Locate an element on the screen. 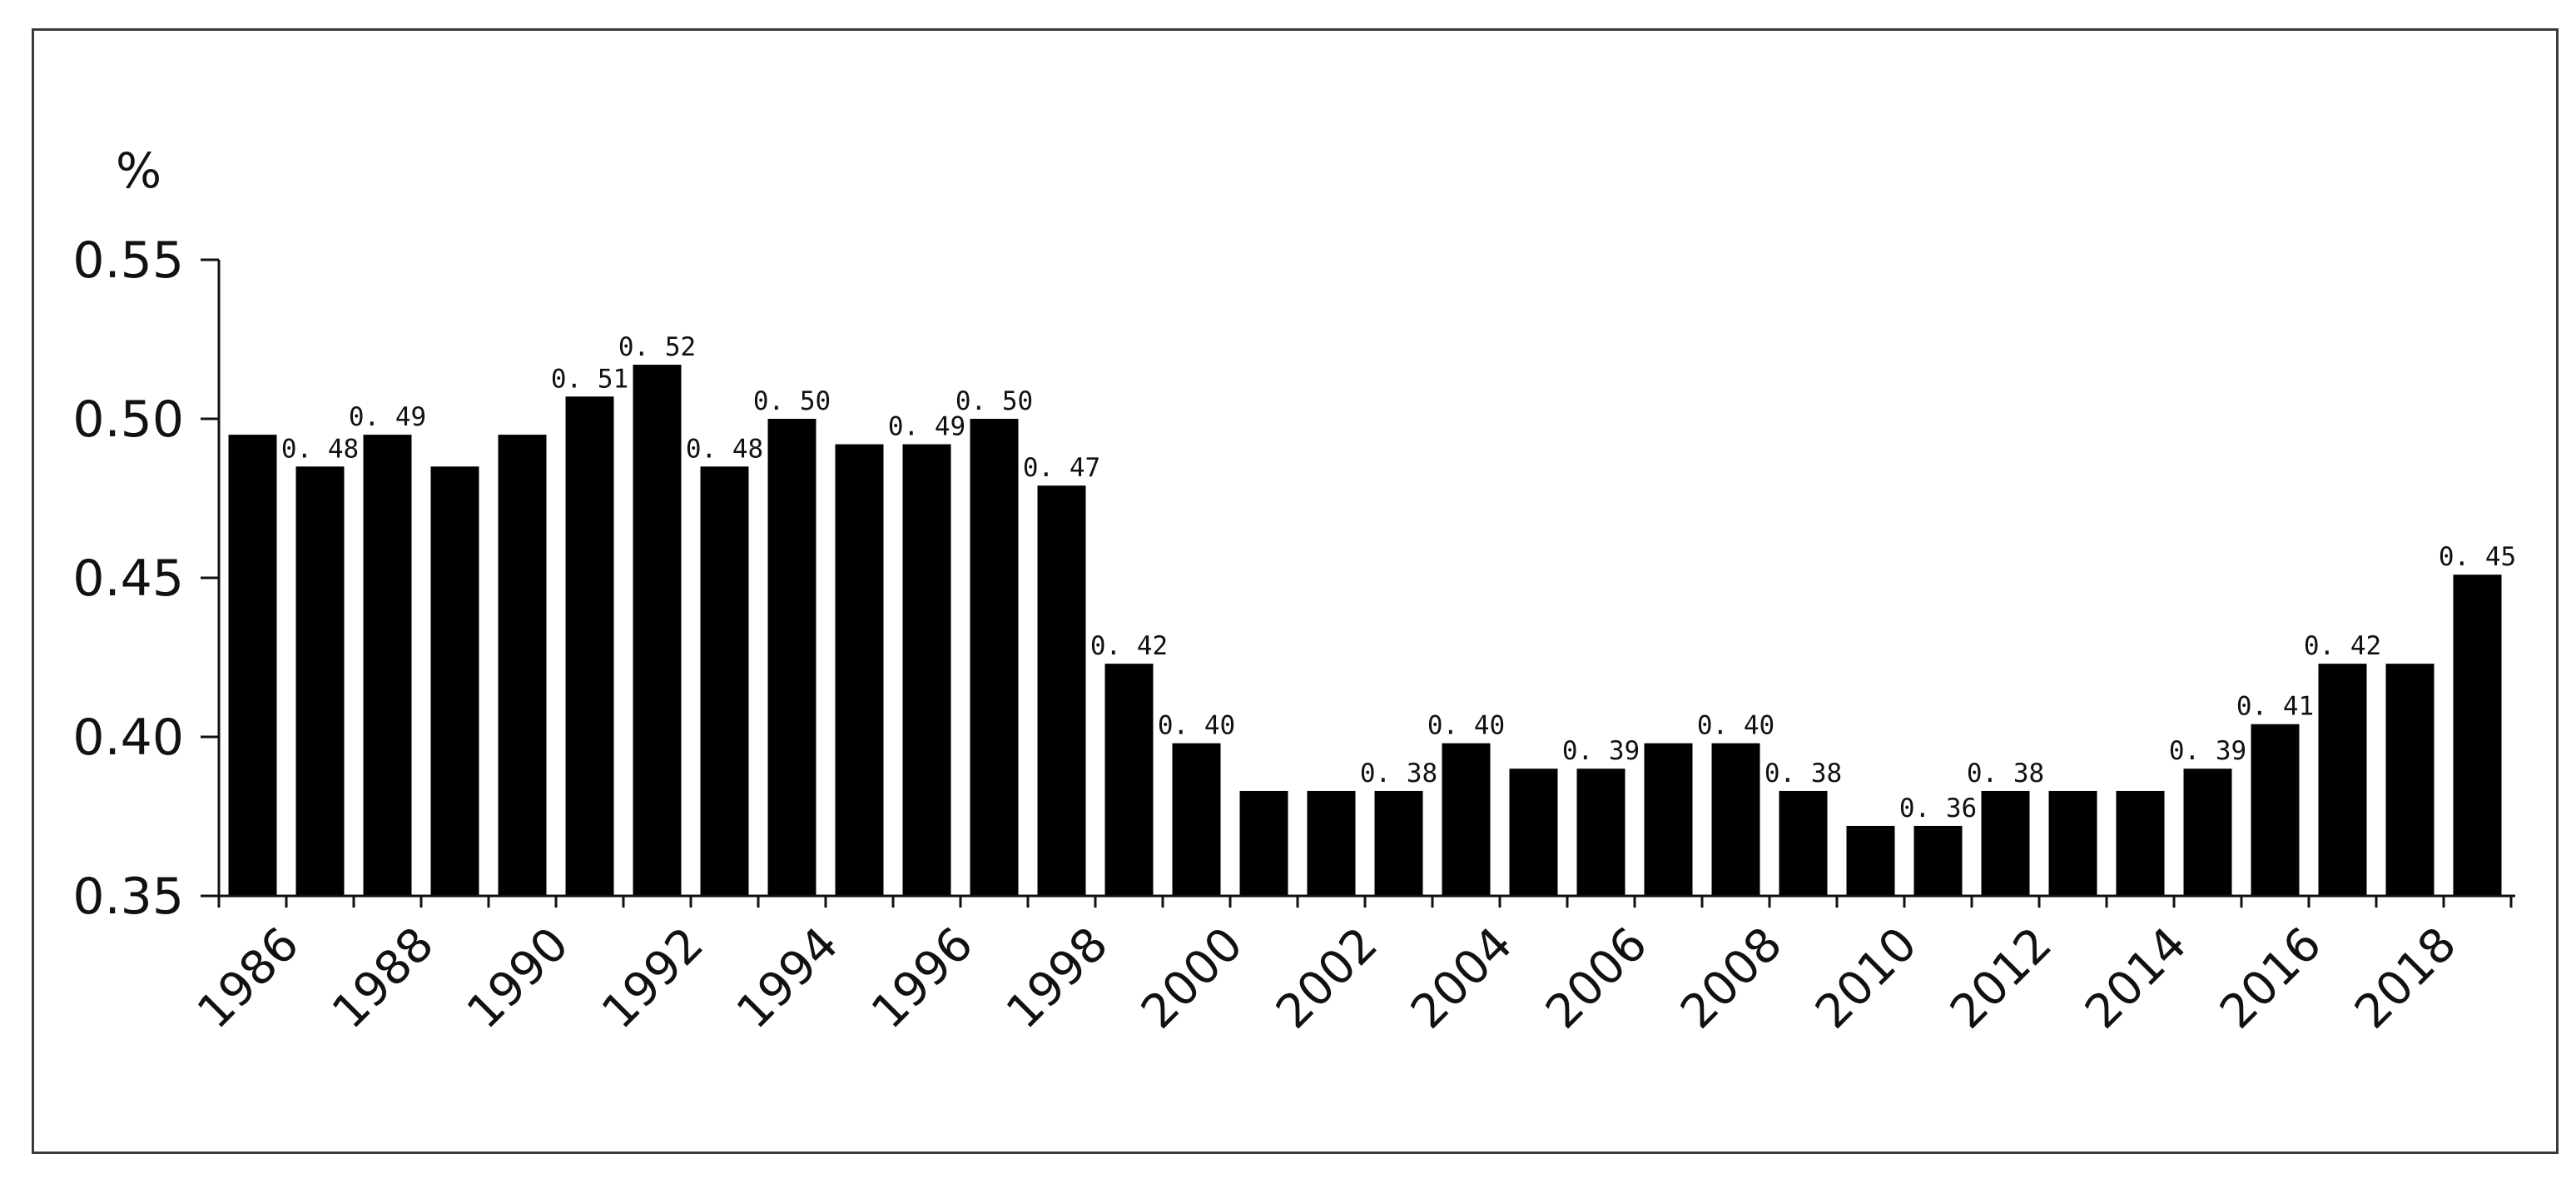 Image resolution: width=2576 pixels, height=1184 pixels. x-tick-label-2018: 2018 is located at coordinates (2406, 979).